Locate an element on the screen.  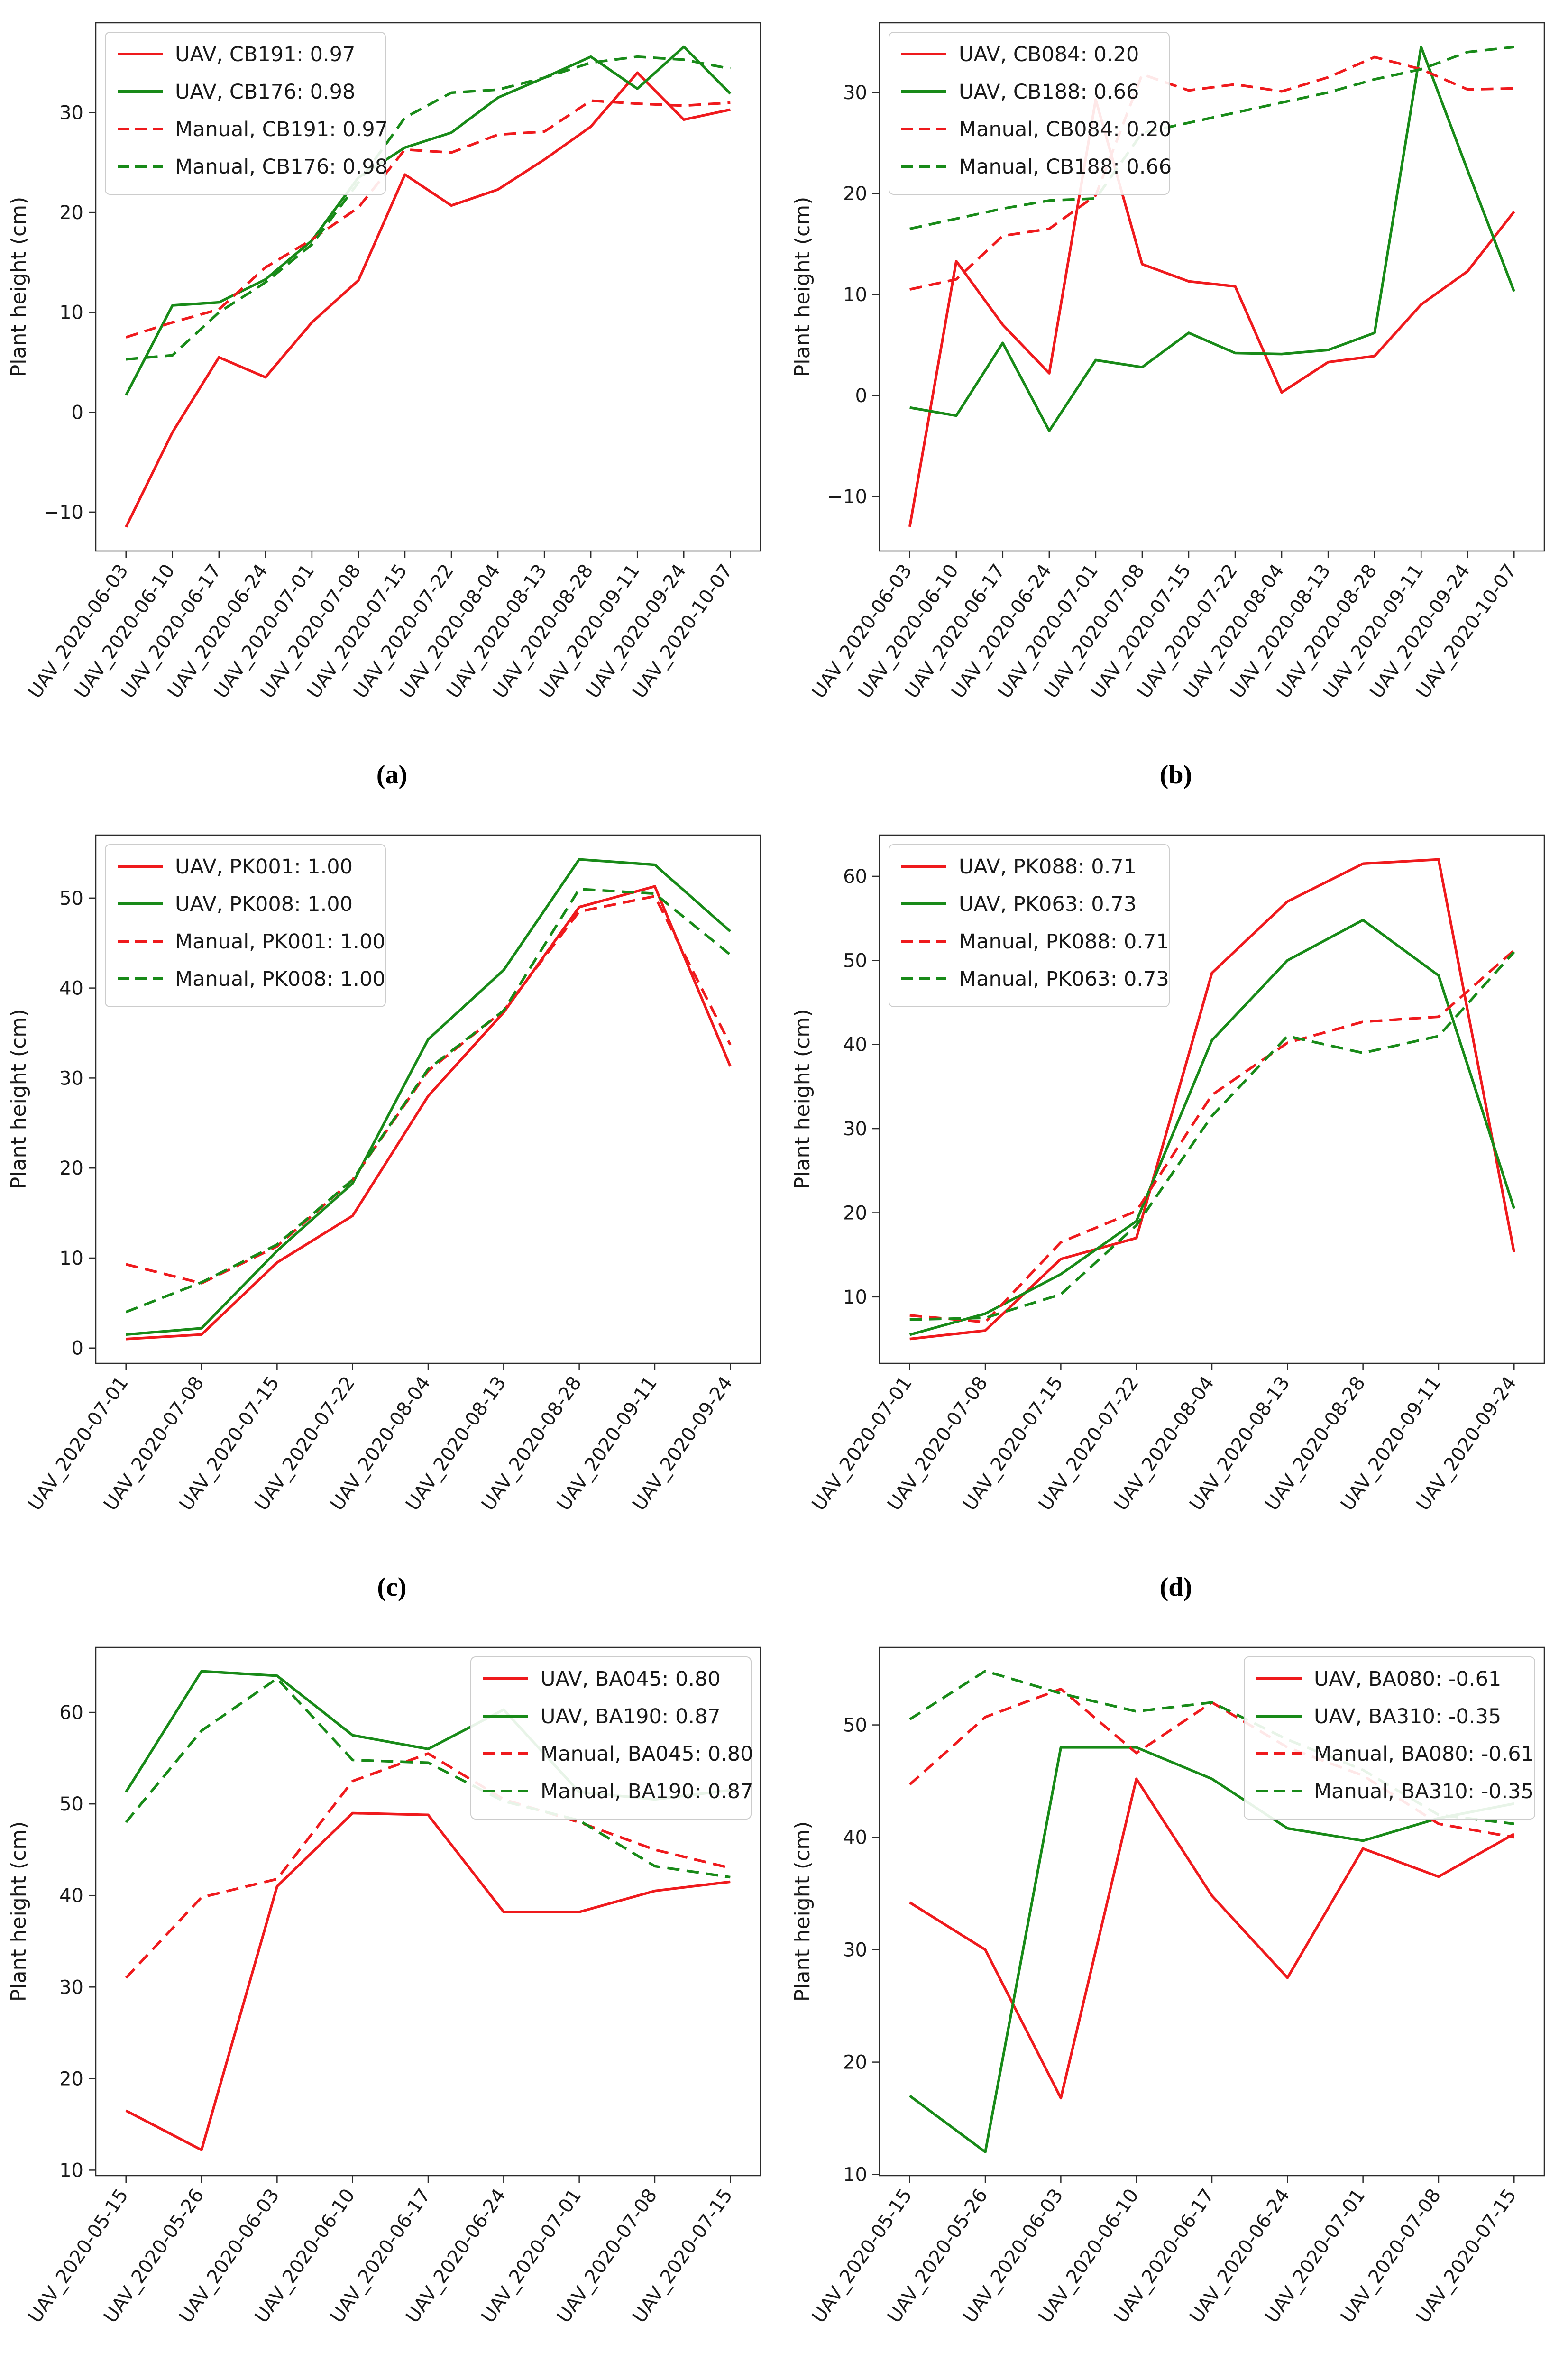
legend-label: UAV, CB188: 0.66 is located at coordinates (1049, 92).